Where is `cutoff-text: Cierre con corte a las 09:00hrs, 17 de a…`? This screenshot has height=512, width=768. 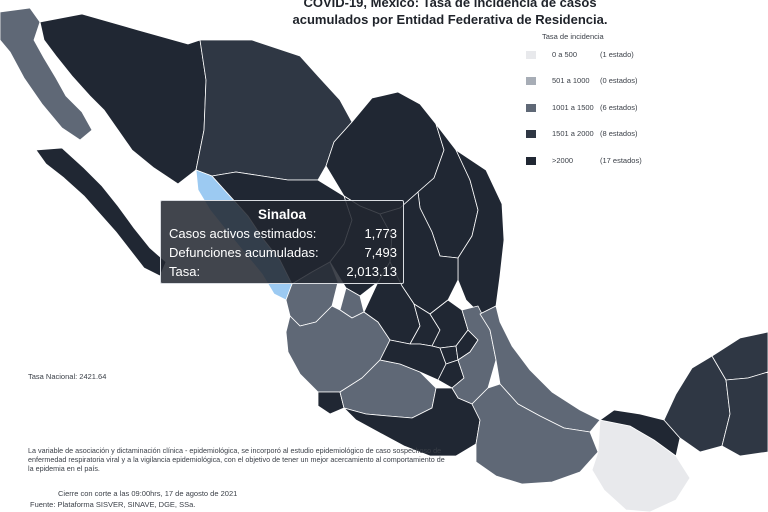
cutoff-text: Cierre con corte a las 09:00hrs, 17 de a… is located at coordinates (148, 493).